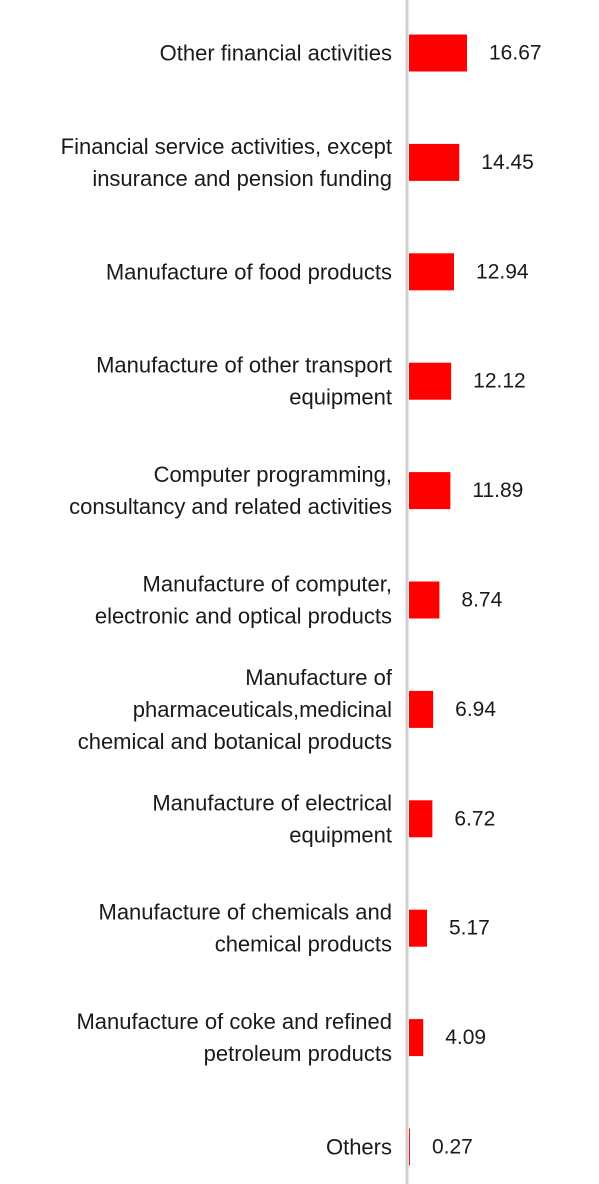  I want to click on category-label-line: chemical and botanical products, so click(235, 741).